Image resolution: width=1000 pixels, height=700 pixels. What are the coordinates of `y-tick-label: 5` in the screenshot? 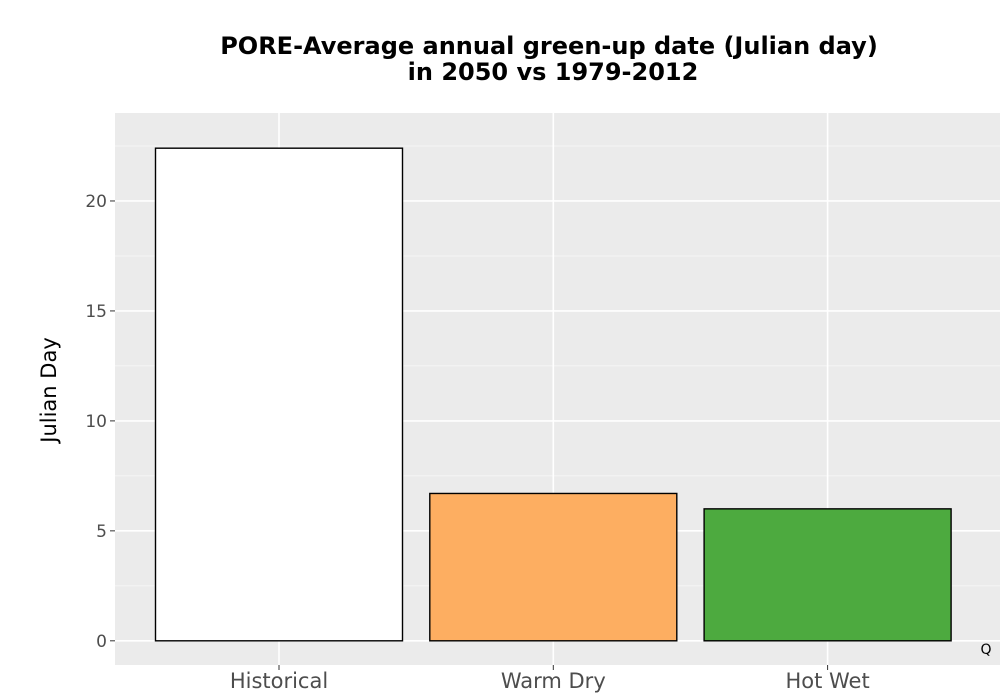 It's located at (101, 532).